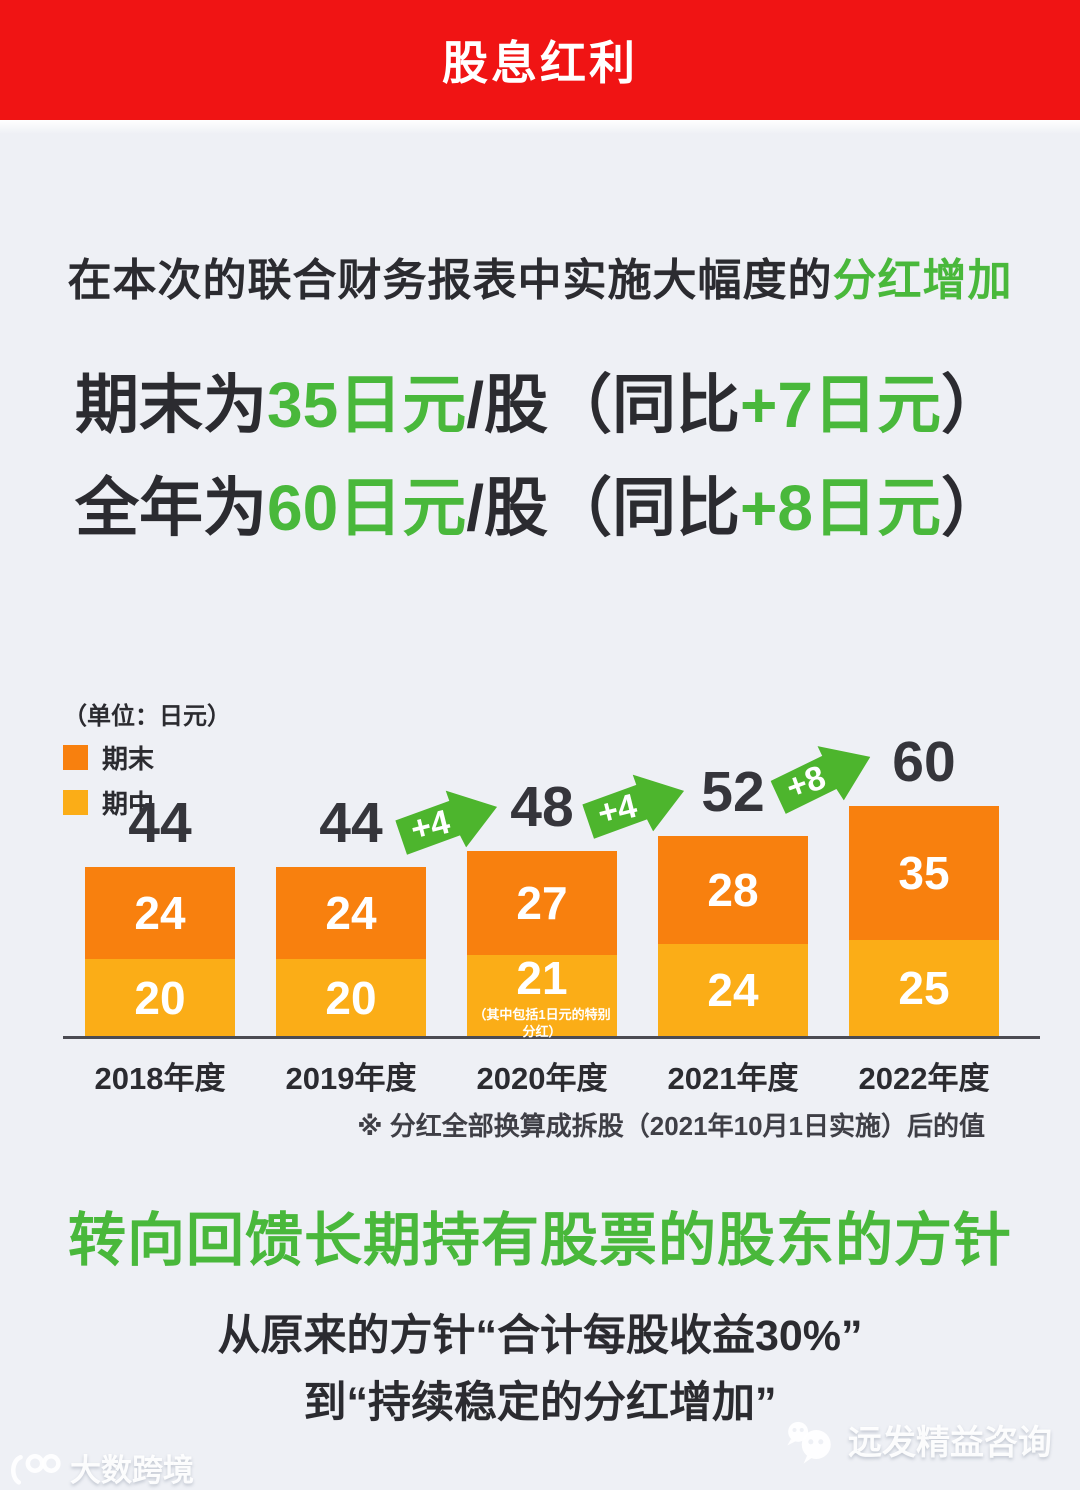 The height and width of the screenshot is (1490, 1080). I want to click on headline-delta-green: +7日元, so click(840, 405).